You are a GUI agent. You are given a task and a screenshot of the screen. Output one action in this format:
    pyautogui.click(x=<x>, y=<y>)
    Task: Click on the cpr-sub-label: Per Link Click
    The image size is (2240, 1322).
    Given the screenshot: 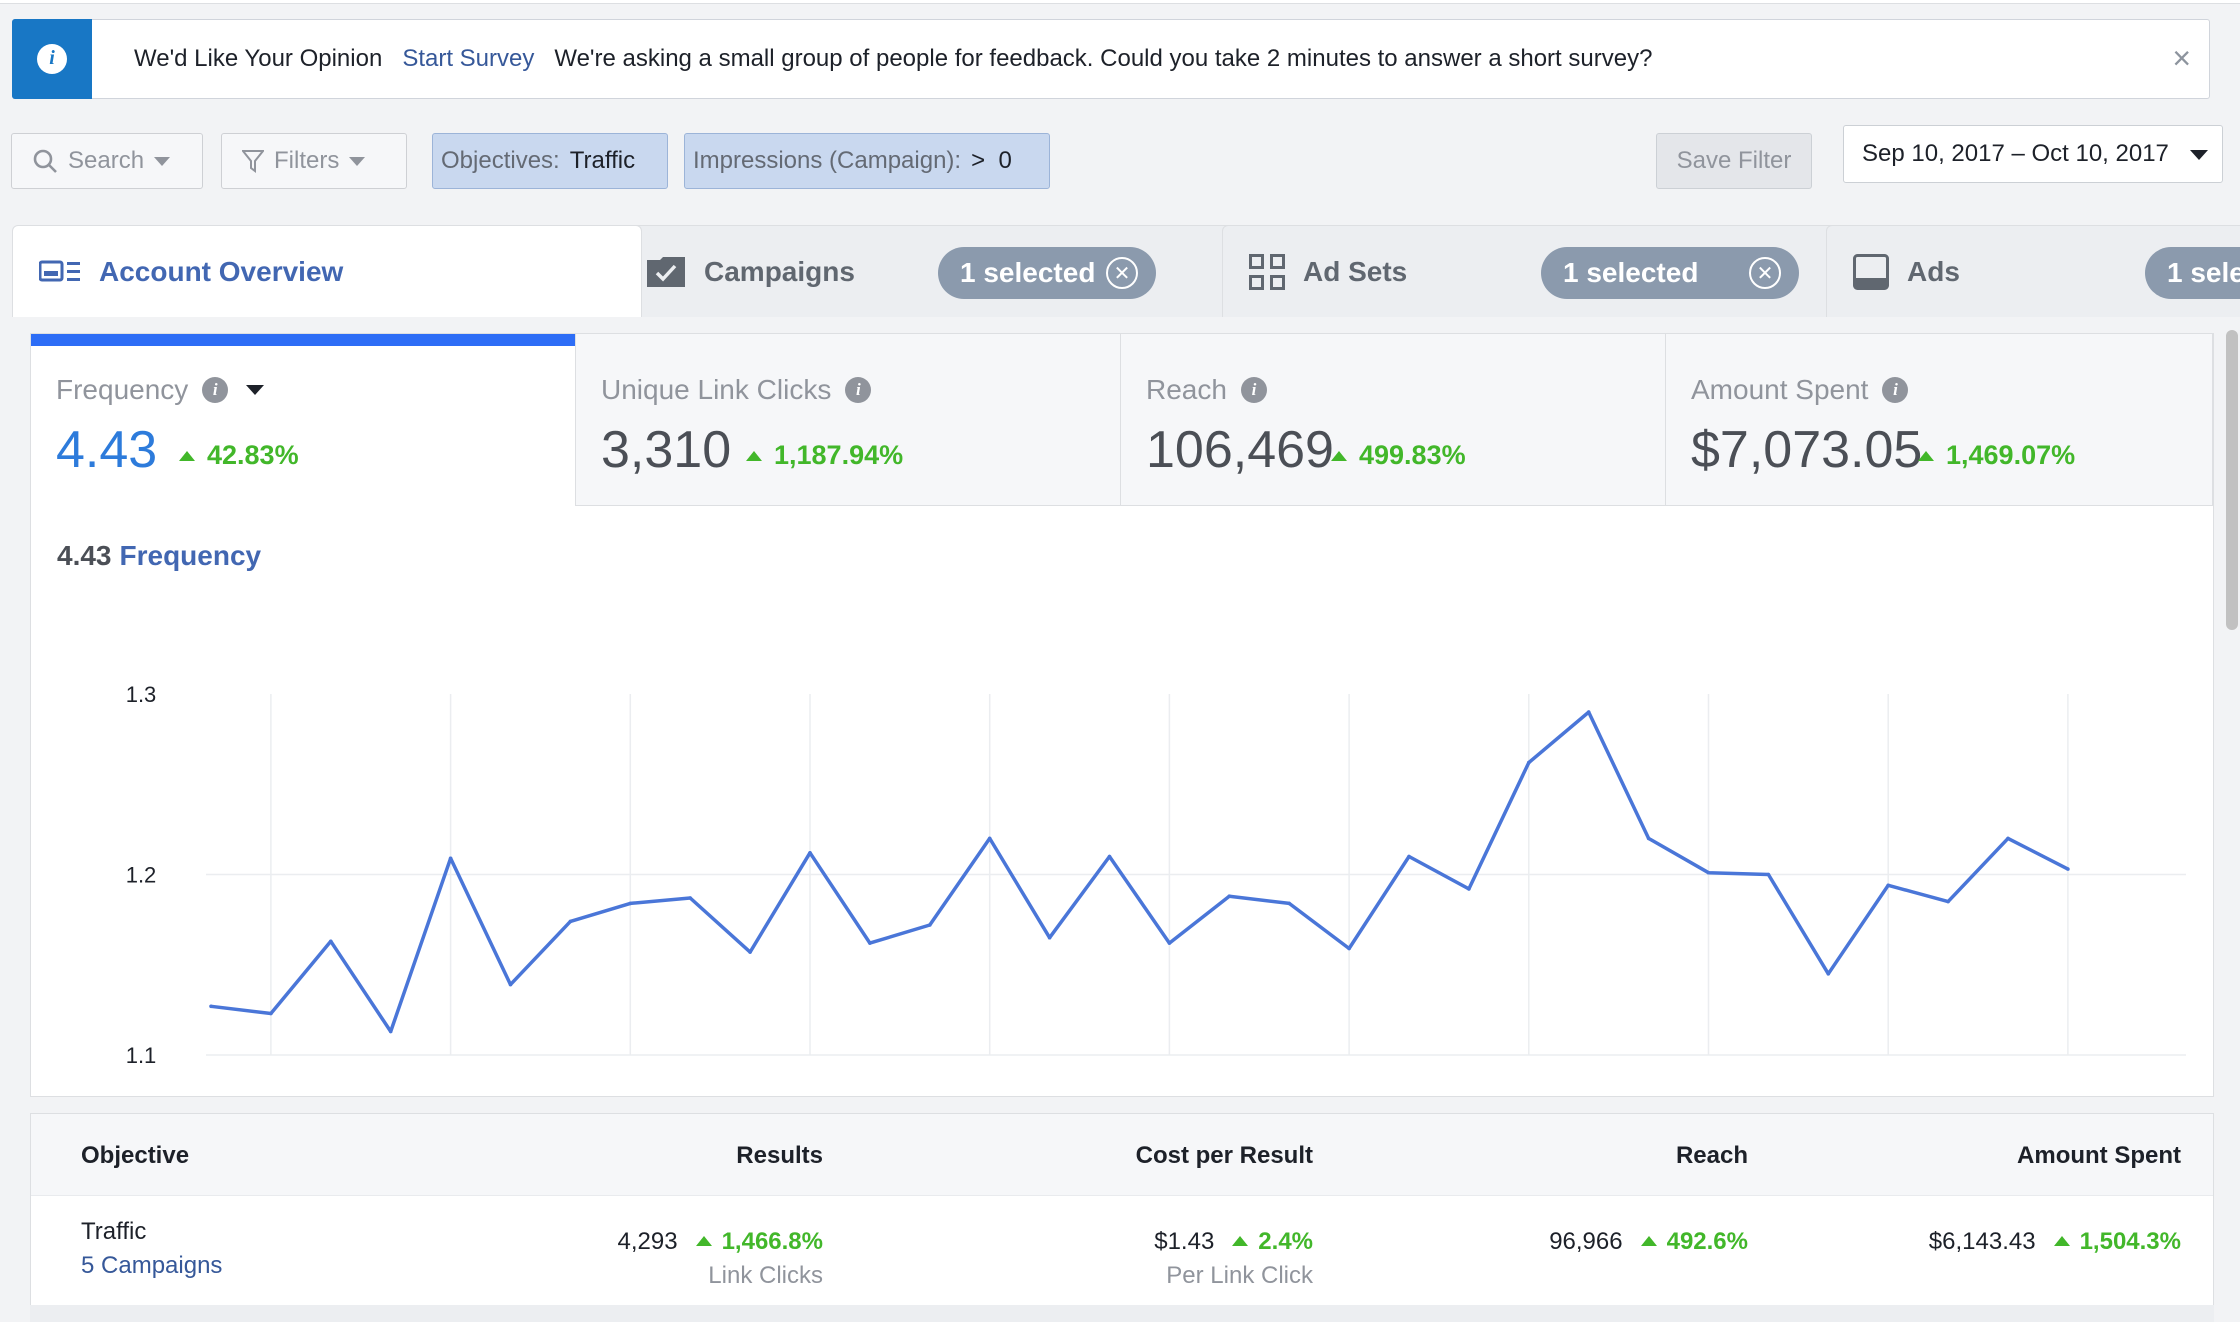 What is the action you would take?
    pyautogui.click(x=1239, y=1275)
    